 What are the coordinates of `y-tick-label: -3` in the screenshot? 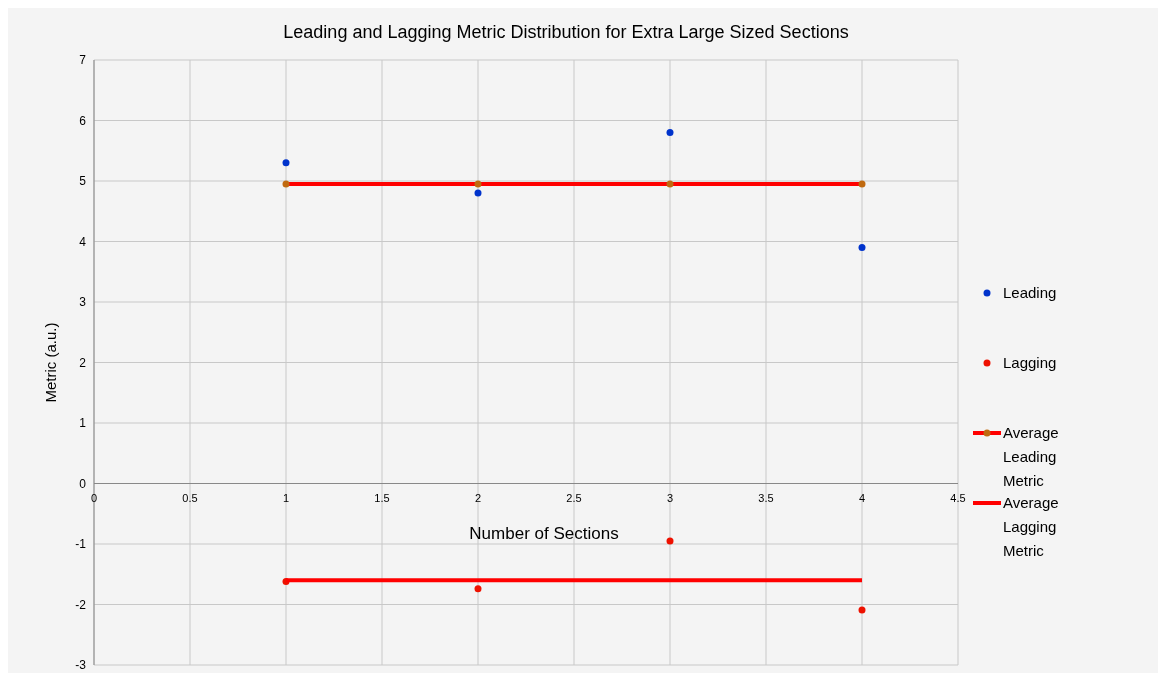 It's located at (81, 665).